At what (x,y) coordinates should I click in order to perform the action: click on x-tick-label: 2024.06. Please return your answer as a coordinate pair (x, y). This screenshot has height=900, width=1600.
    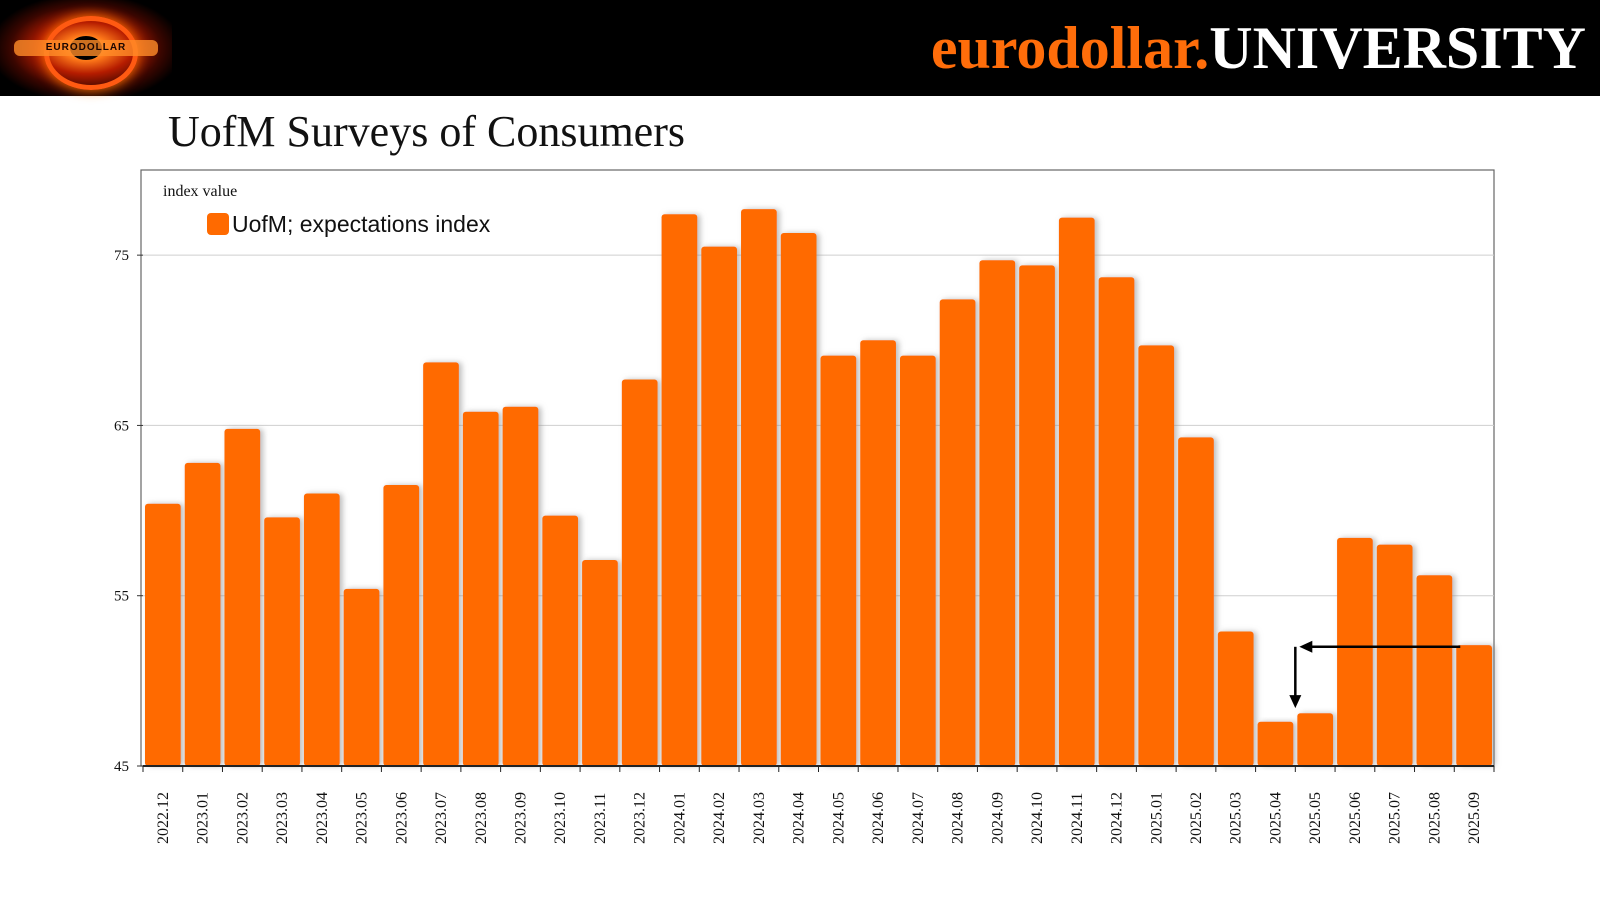
    Looking at the image, I should click on (878, 818).